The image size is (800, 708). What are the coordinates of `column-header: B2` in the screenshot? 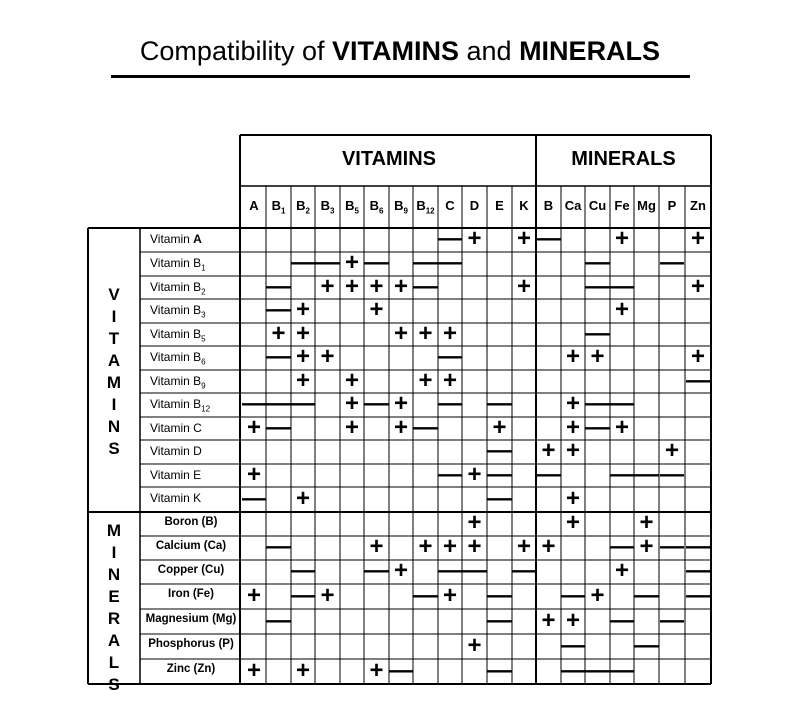 It's located at (303, 207).